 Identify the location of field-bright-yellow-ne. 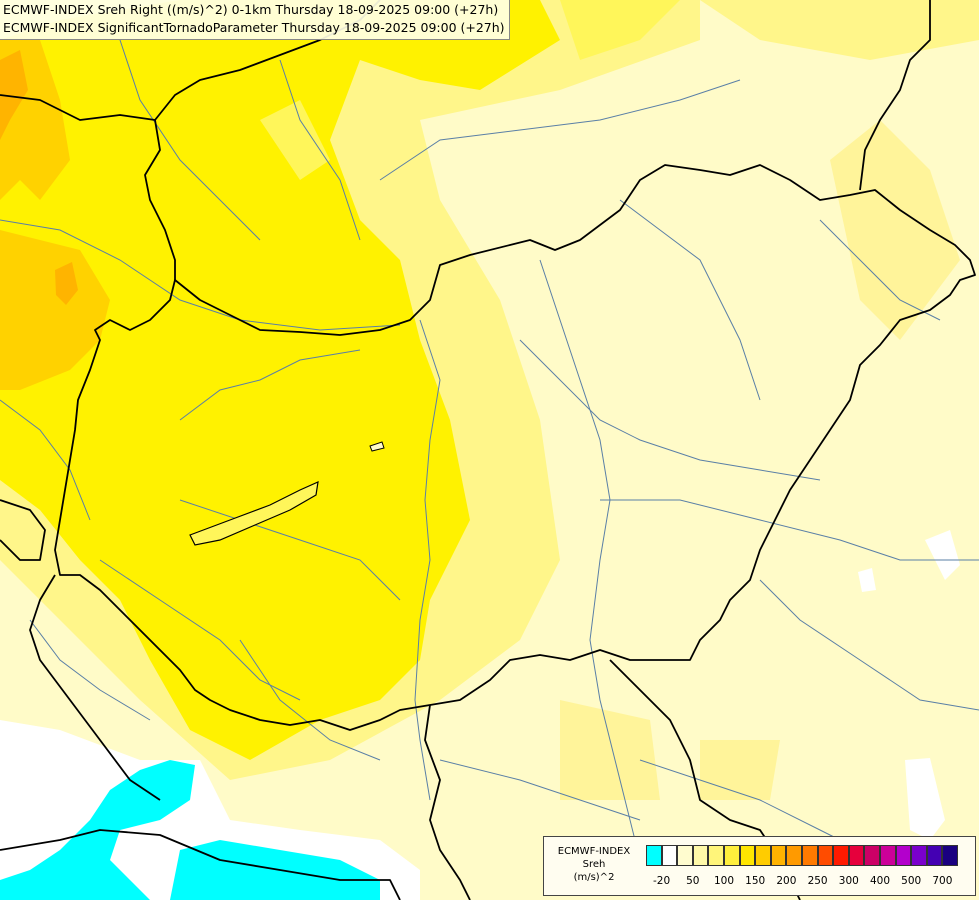
(470, 90).